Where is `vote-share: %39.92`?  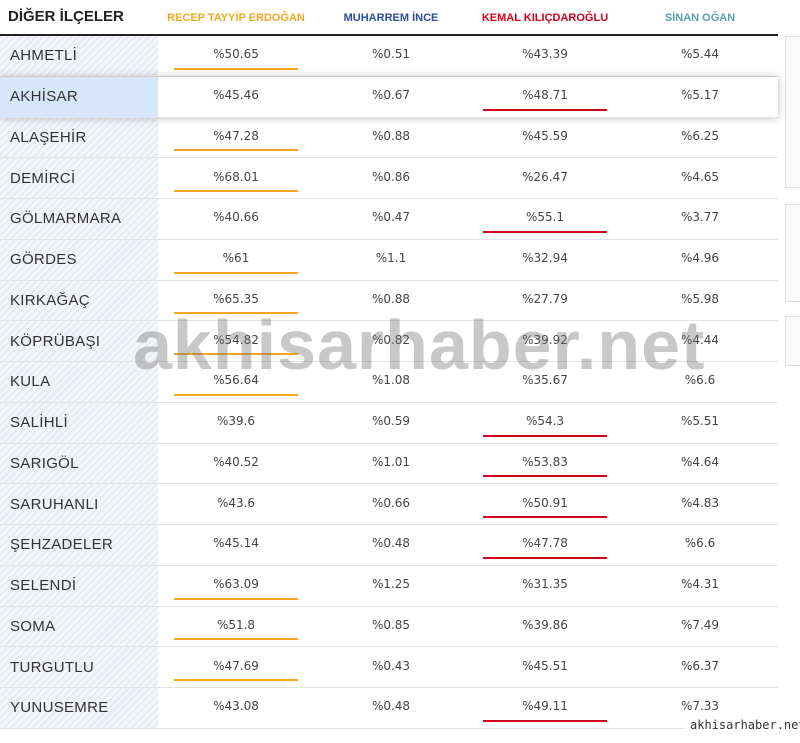 vote-share: %39.92 is located at coordinates (545, 339).